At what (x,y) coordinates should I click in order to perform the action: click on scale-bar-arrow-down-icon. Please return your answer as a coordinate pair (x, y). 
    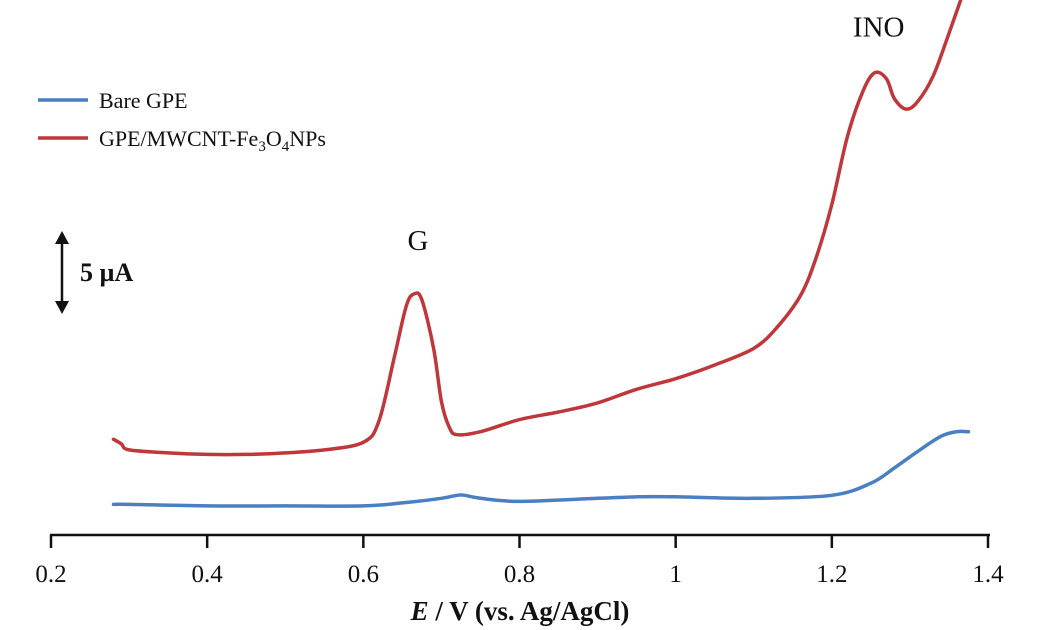
    Looking at the image, I should click on (62, 307).